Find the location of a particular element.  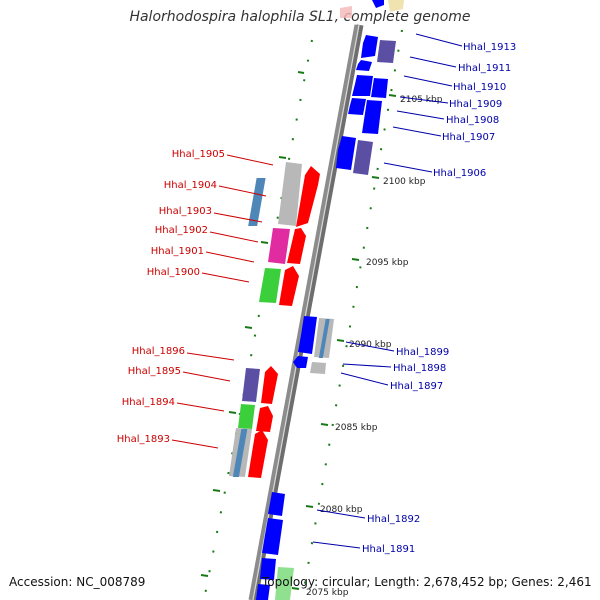

gene-label: Hhal_1910 is located at coordinates (479, 87).